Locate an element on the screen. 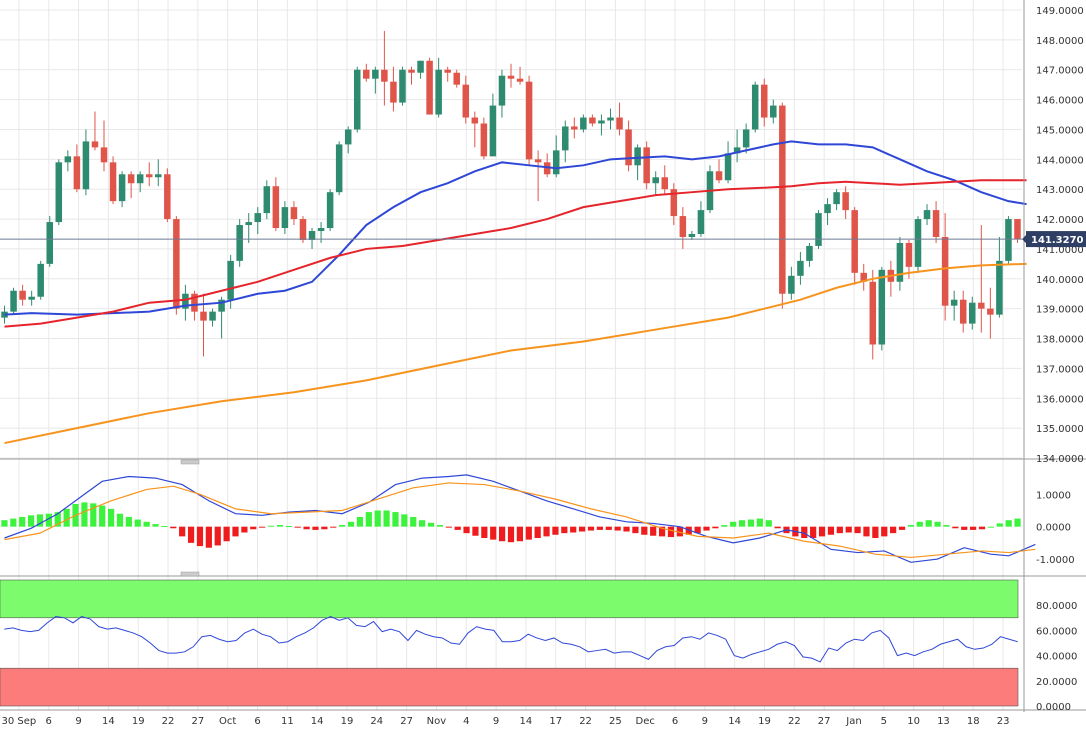 The image size is (1086, 735). current-price-label: 141.3270 is located at coordinates (1057, 240).